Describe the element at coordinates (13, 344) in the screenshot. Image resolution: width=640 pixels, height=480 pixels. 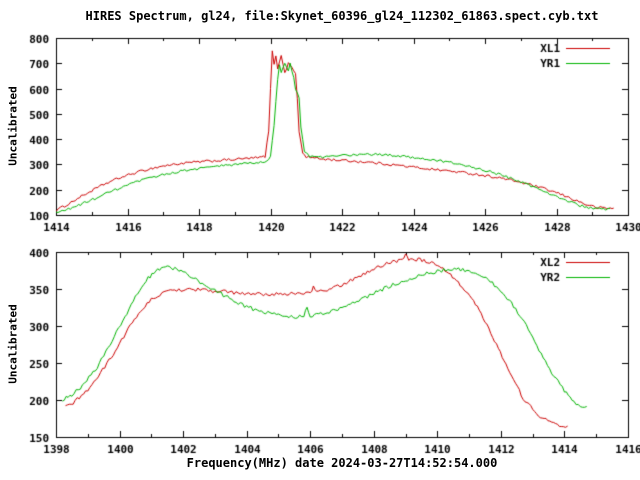
I see `y-axis-label-bottom: Uncalibrated` at that location.